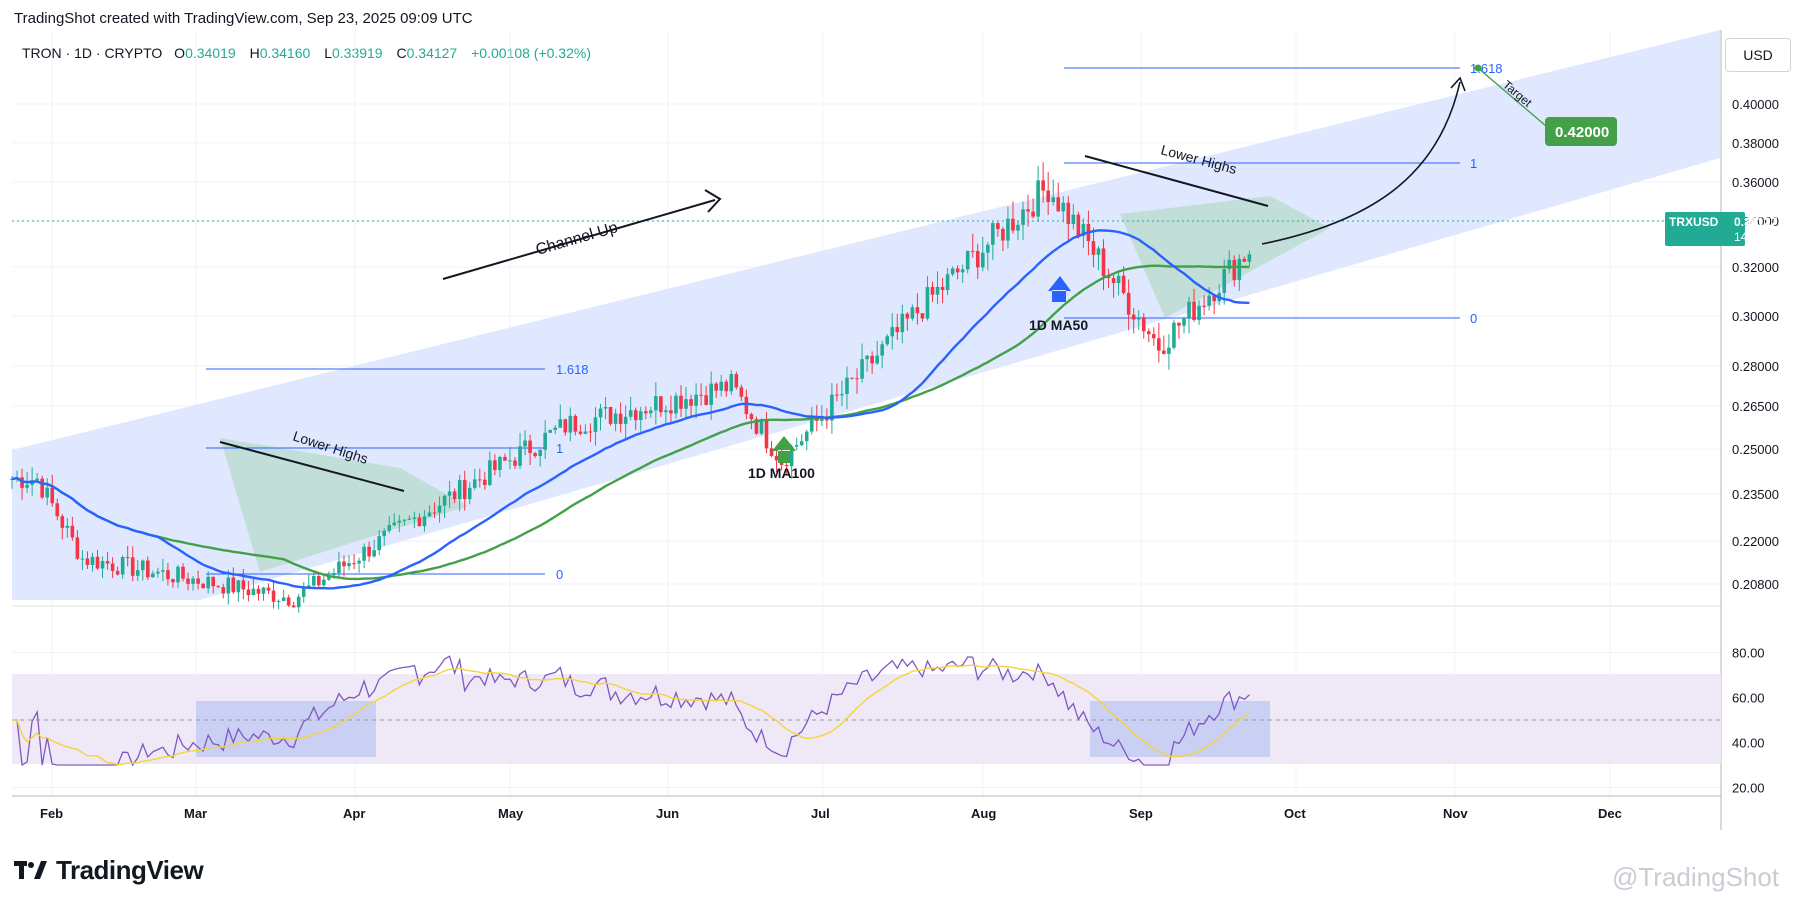  Describe the element at coordinates (109, 870) in the screenshot. I see `tradingview-brand: TradingView` at that location.